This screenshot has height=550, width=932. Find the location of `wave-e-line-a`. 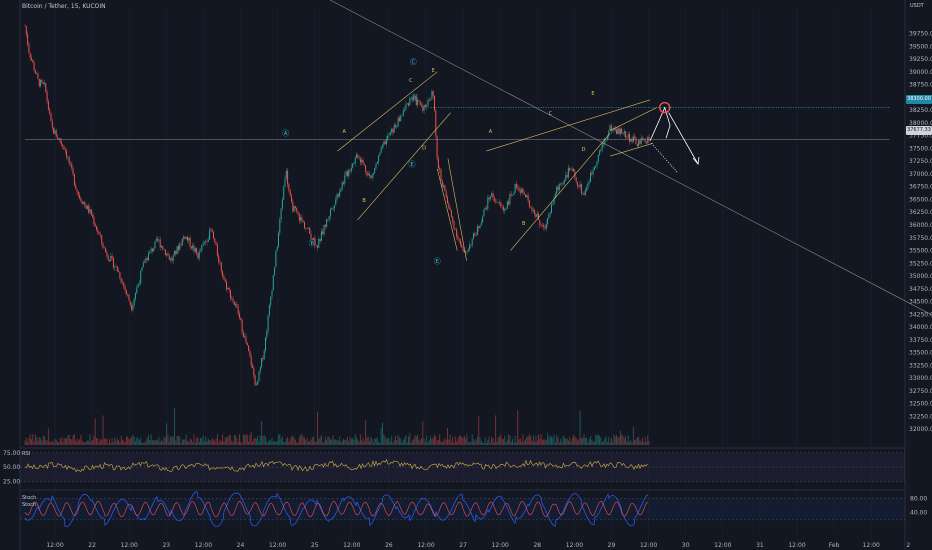

wave-e-line-a is located at coordinates (447, 209).